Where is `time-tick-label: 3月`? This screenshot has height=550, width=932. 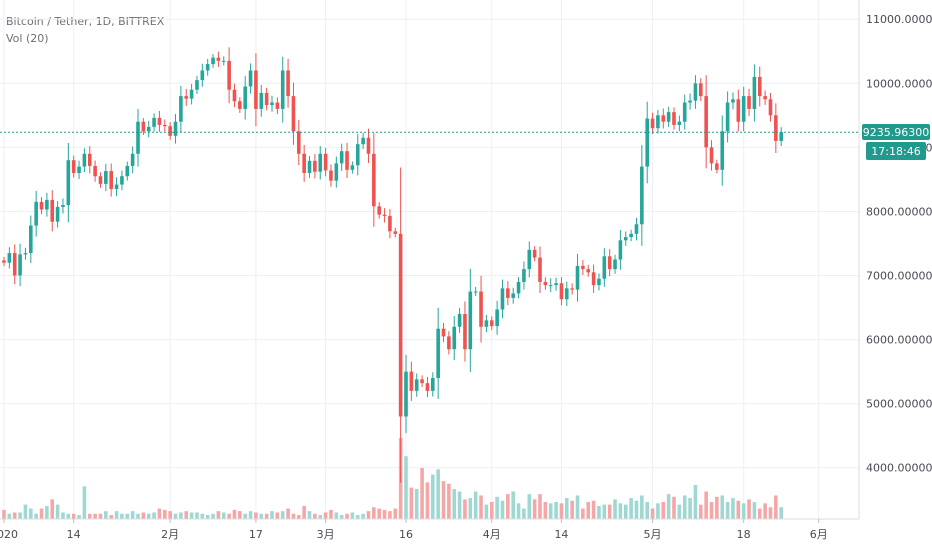
time-tick-label: 3月 is located at coordinates (326, 534).